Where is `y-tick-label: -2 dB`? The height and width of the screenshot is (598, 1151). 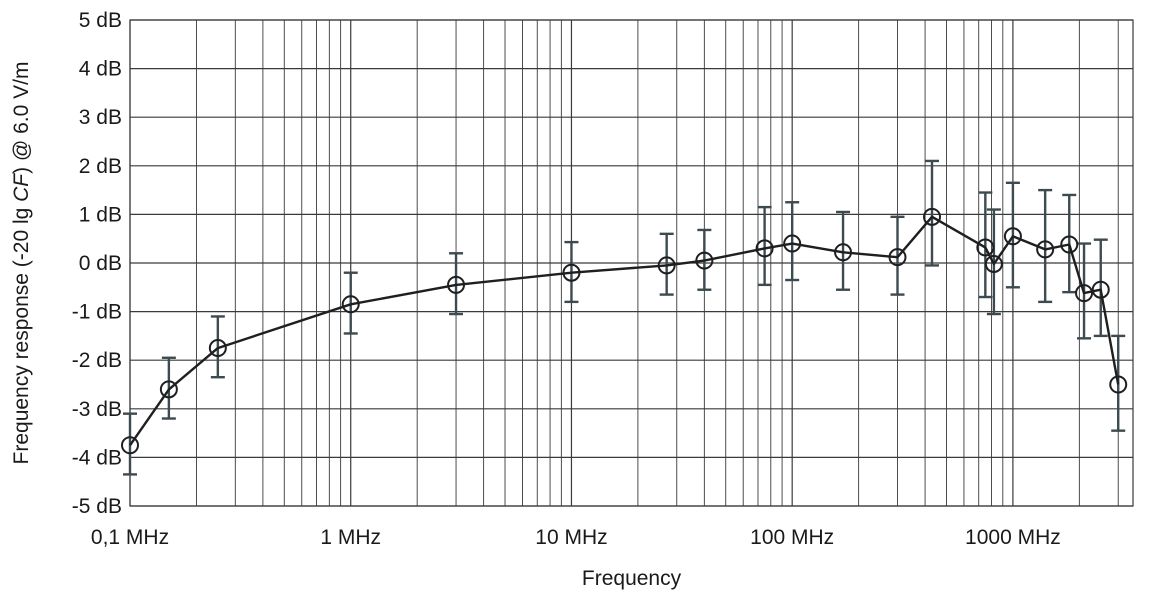
y-tick-label: -2 dB is located at coordinates (97, 360).